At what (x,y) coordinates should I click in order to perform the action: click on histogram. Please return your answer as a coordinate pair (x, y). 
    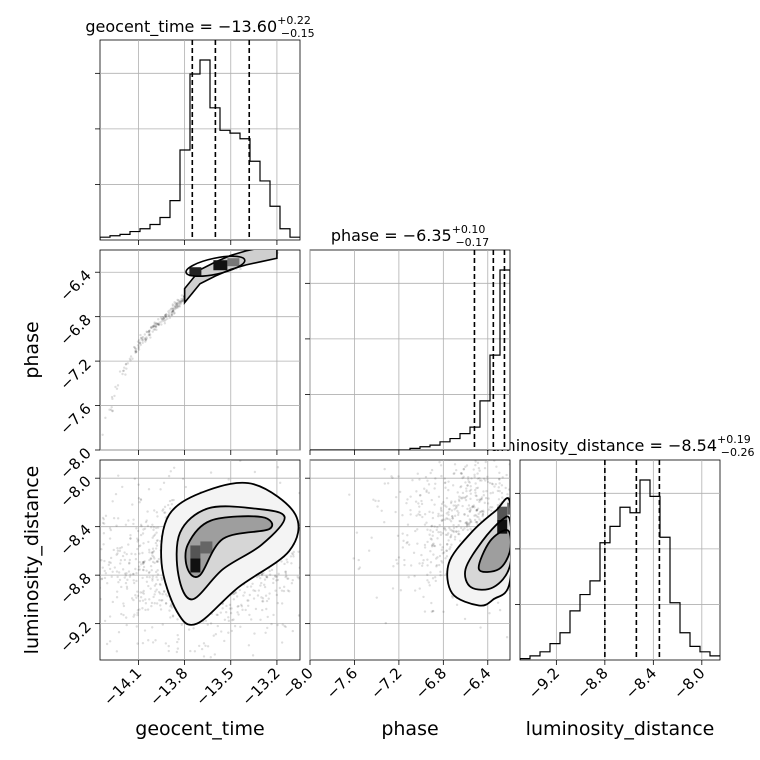
    Looking at the image, I should click on (620, 560).